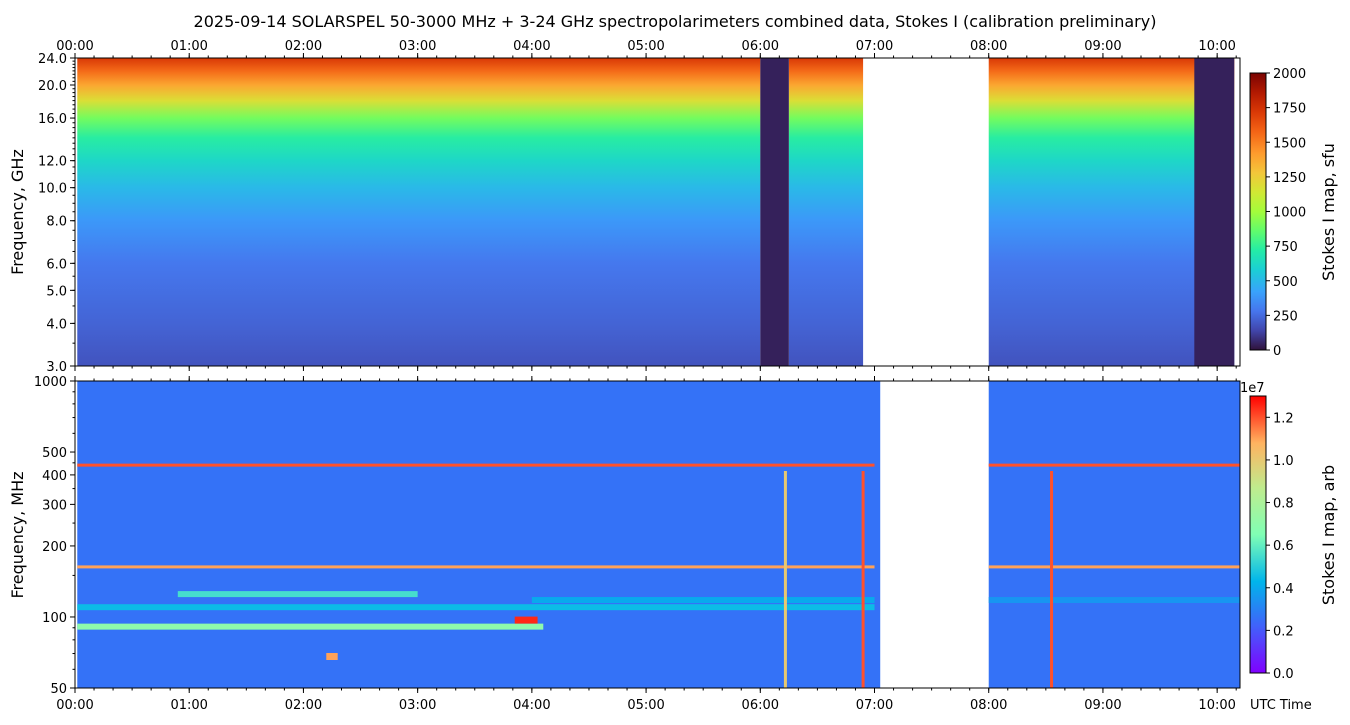 This screenshot has width=1350, height=725. Describe the element at coordinates (874, 46) in the screenshot. I see `top-x-tick-label: 07:00` at that location.